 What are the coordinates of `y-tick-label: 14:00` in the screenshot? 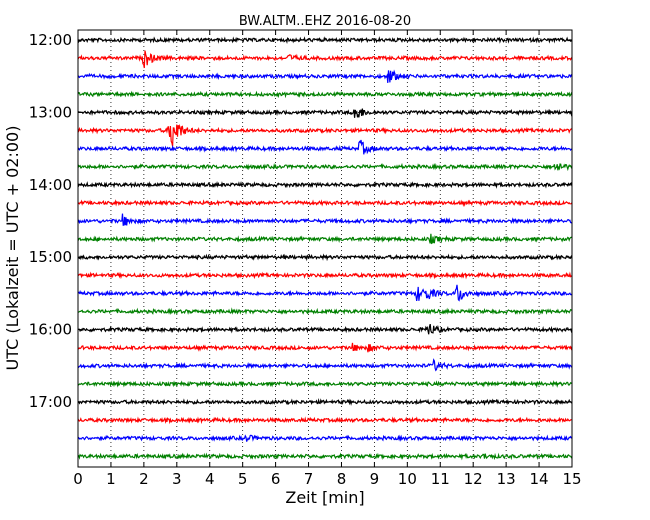 It's located at (50, 185).